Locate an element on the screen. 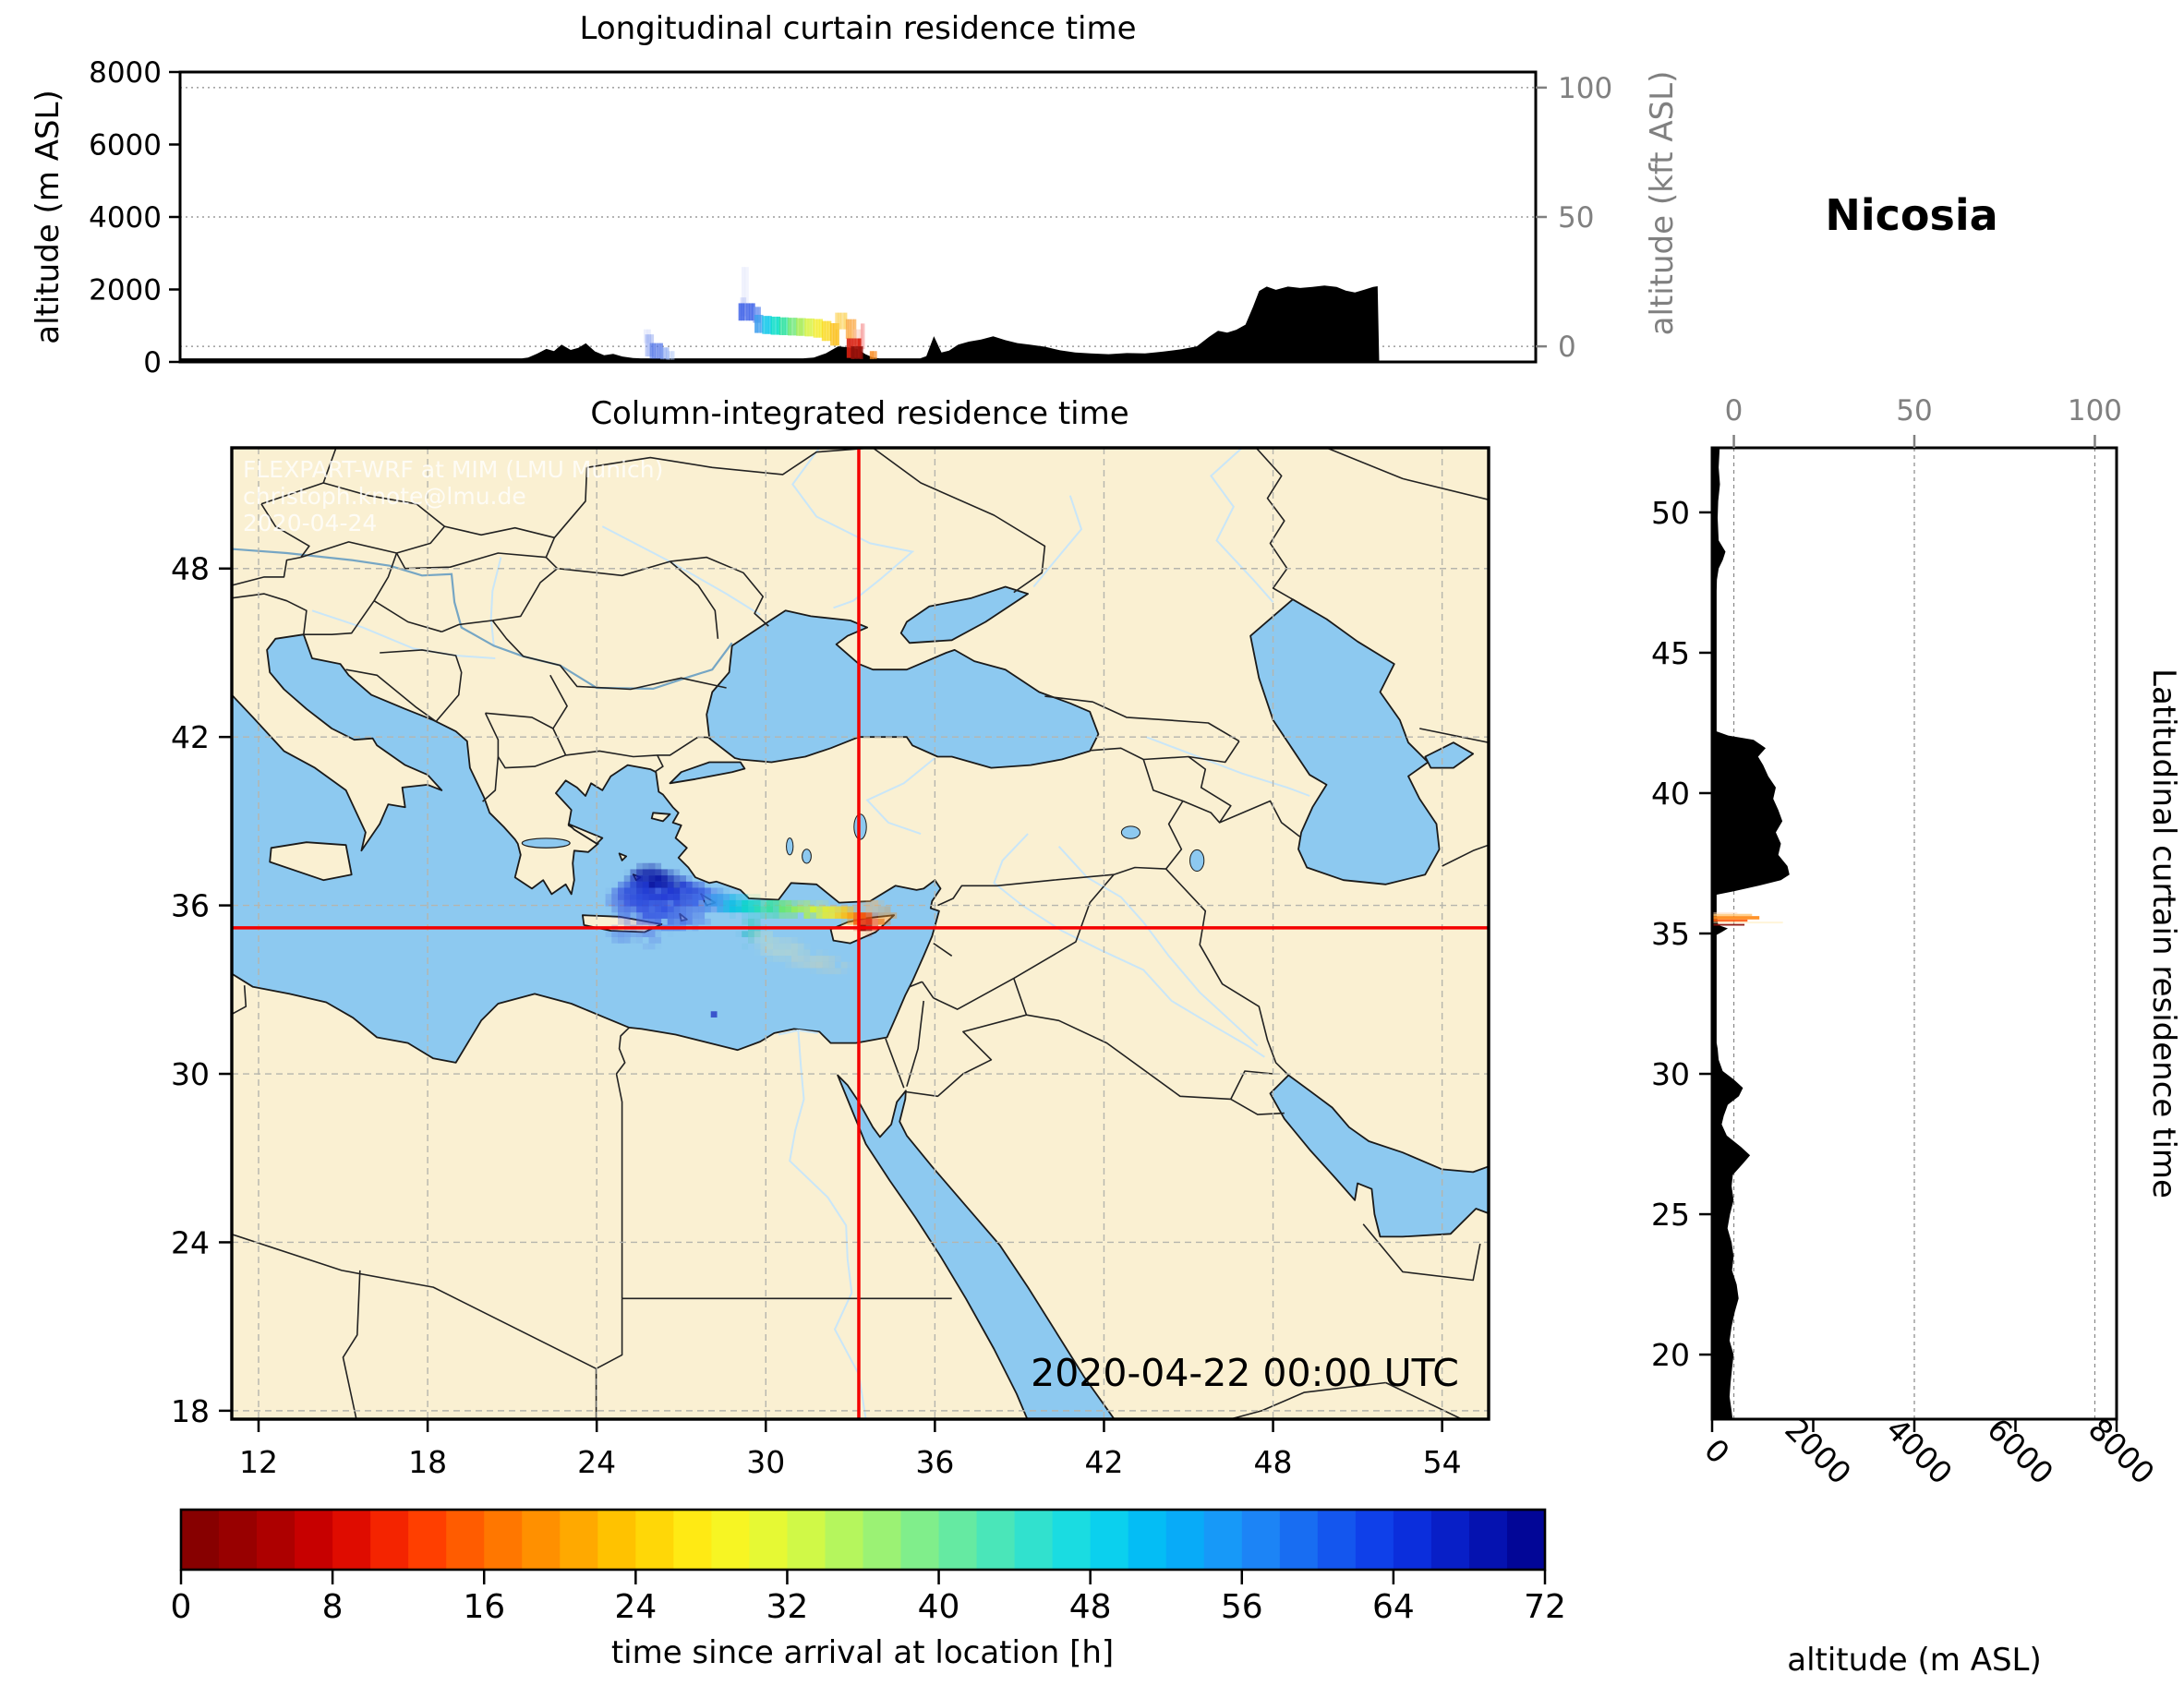  longitudinal-curtain-panel is located at coordinates (858, 224).